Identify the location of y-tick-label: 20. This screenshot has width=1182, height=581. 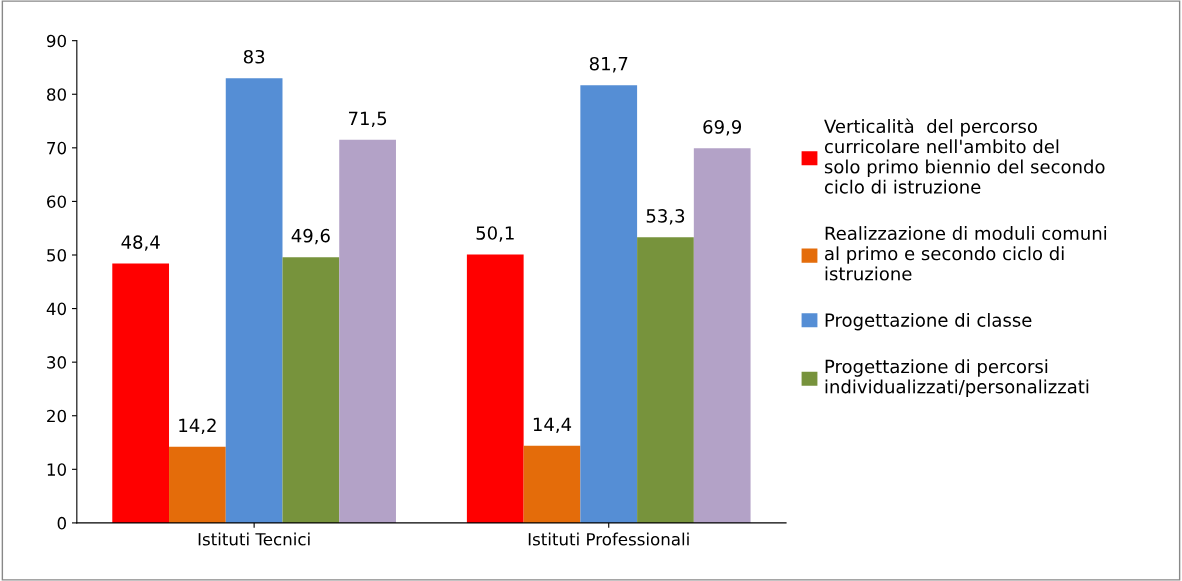
(56, 416).